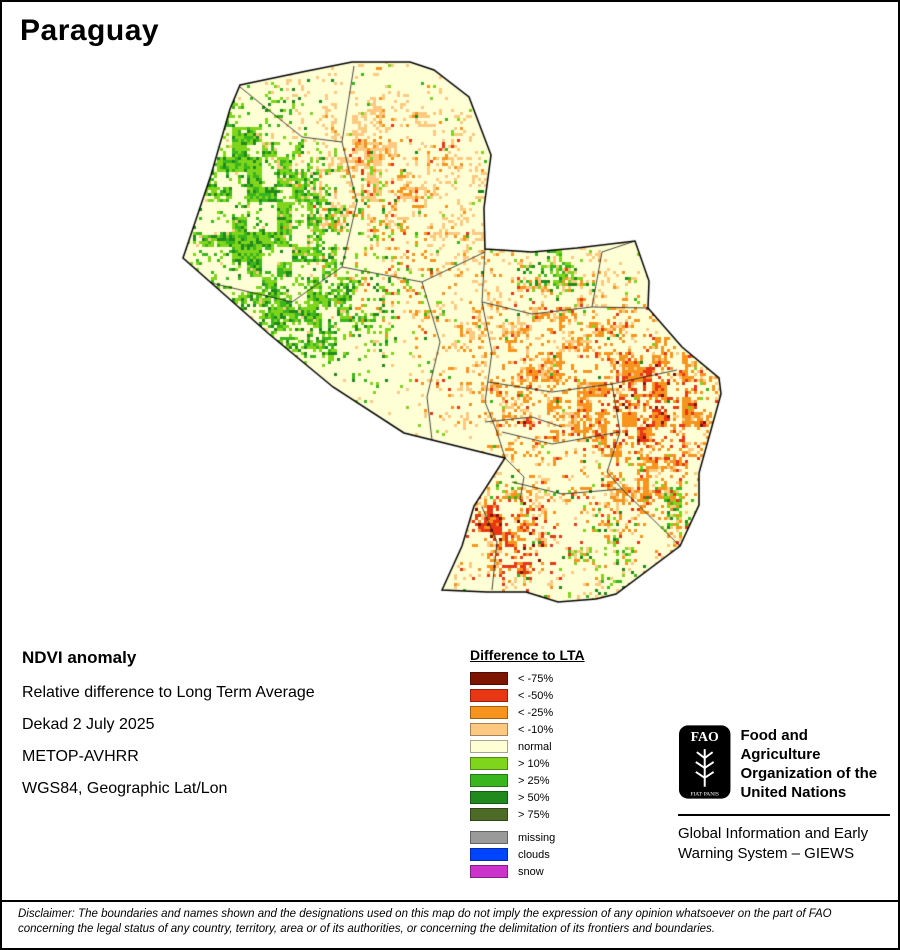 This screenshot has width=900, height=950. I want to click on legend-label: > 75%, so click(534, 814).